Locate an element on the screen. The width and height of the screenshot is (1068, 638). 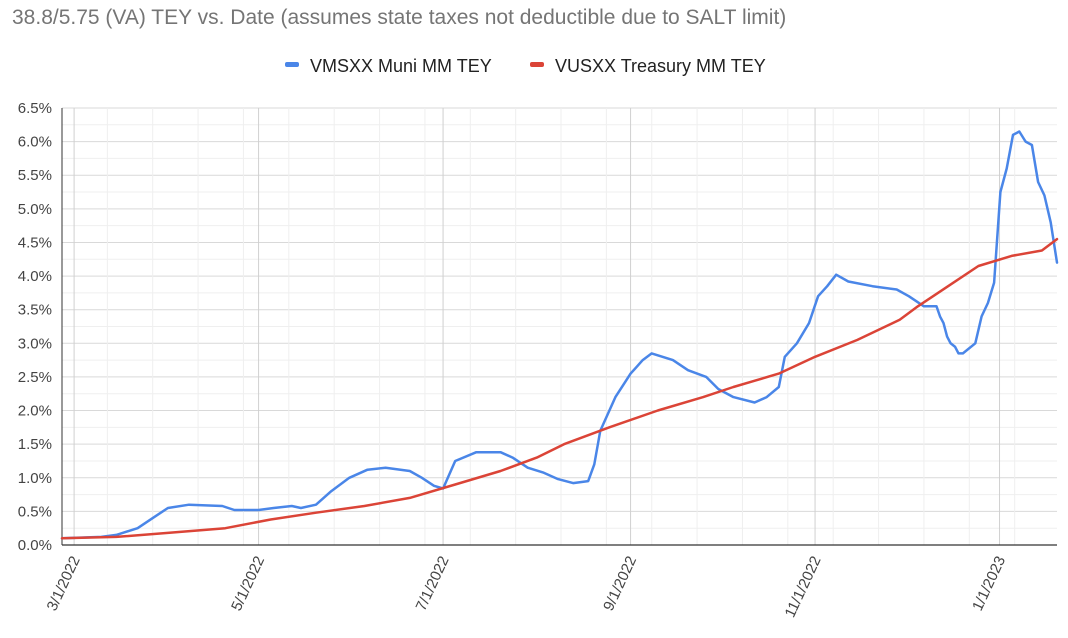
y-tick-label: 4.5% is located at coordinates (35, 242).